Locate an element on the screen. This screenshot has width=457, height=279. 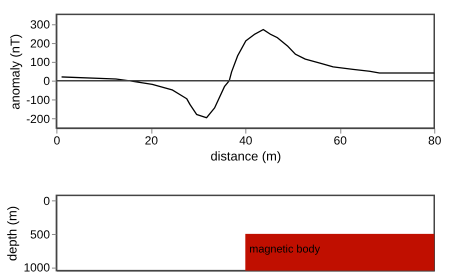
y-tick-label: 1000 is located at coordinates (37, 267).